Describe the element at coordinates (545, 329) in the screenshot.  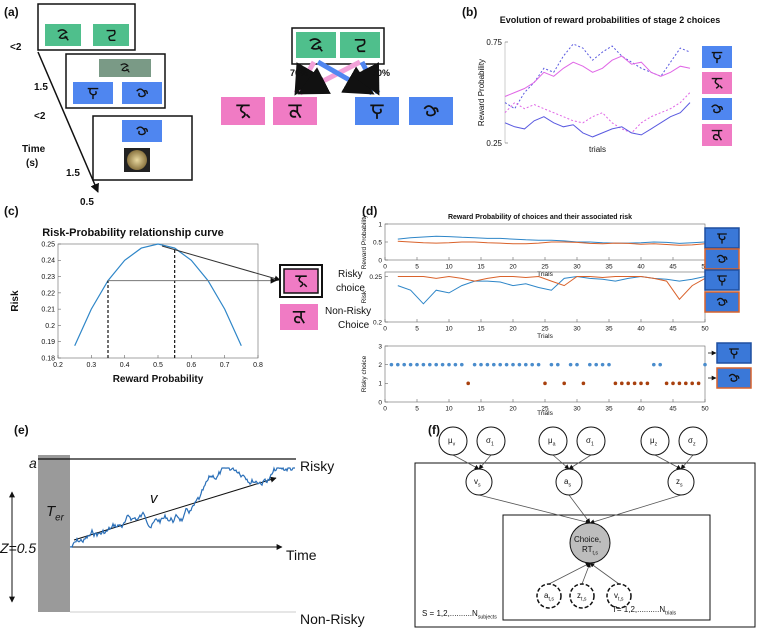
I see `x-tick-label: 25` at that location.